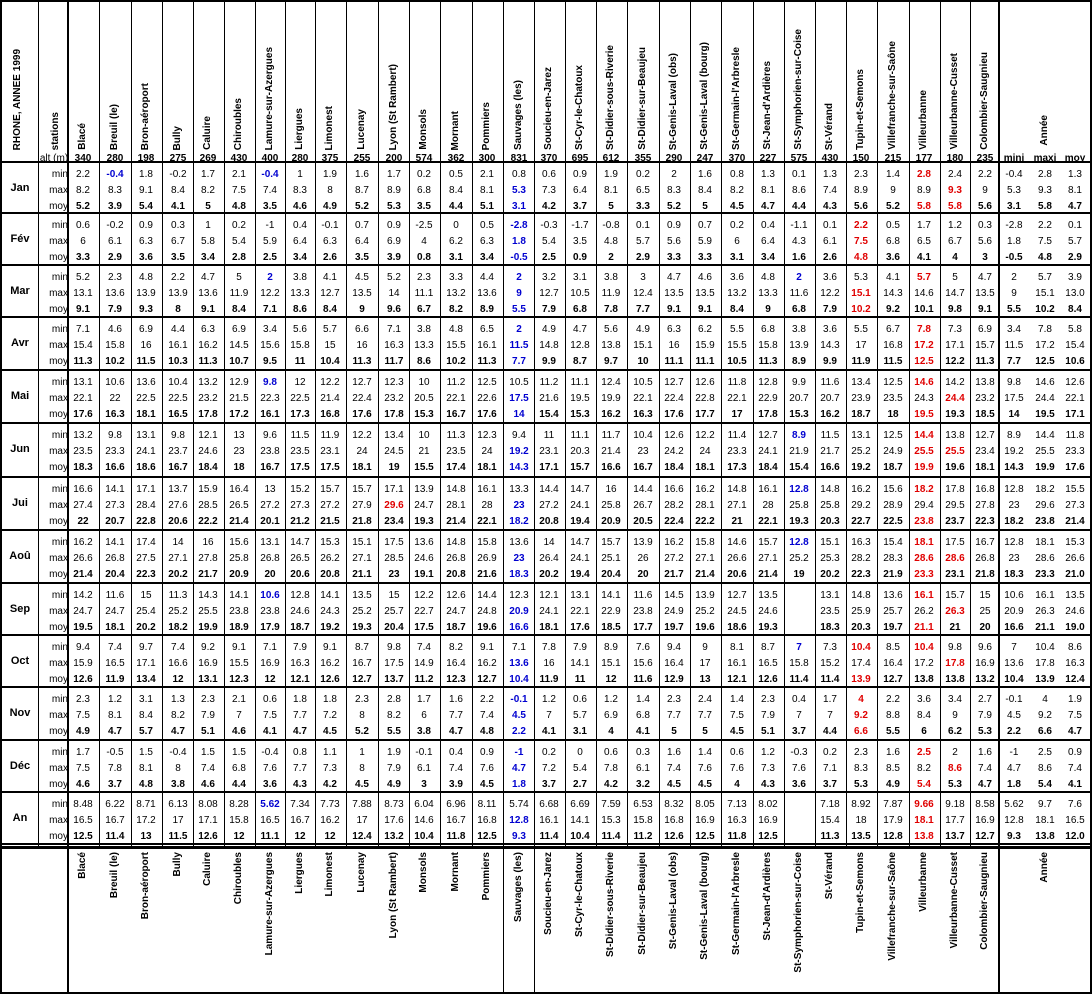  I want to click on data-cell: 5.6, so click(985, 241).